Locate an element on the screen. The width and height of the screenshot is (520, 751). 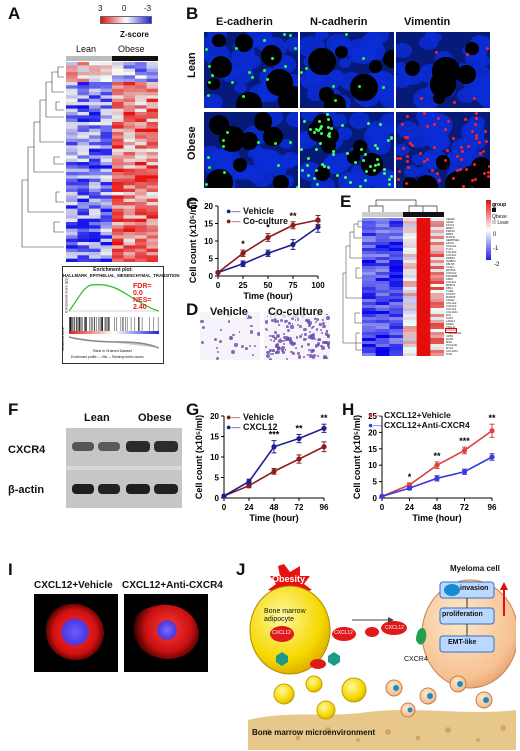
gene-label: MYL9 is located at coordinates (450, 348).